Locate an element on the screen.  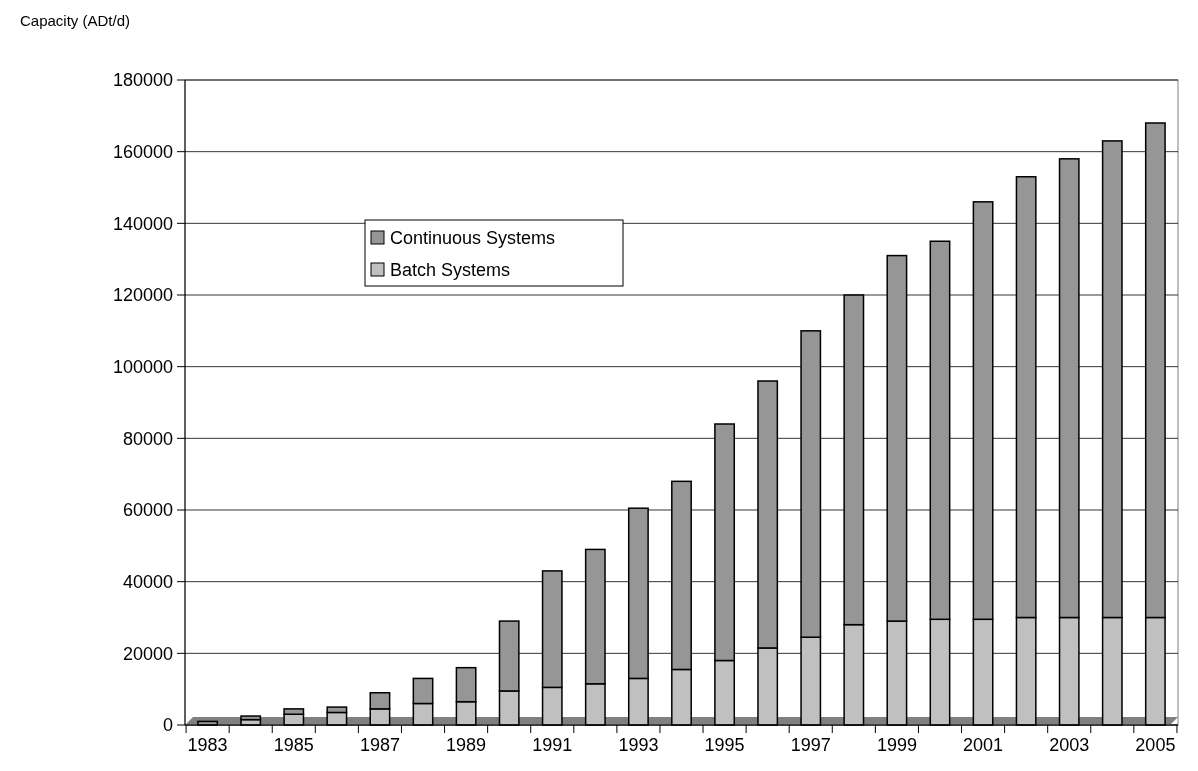
y-tick-label: 60000 is located at coordinates (147, 510).